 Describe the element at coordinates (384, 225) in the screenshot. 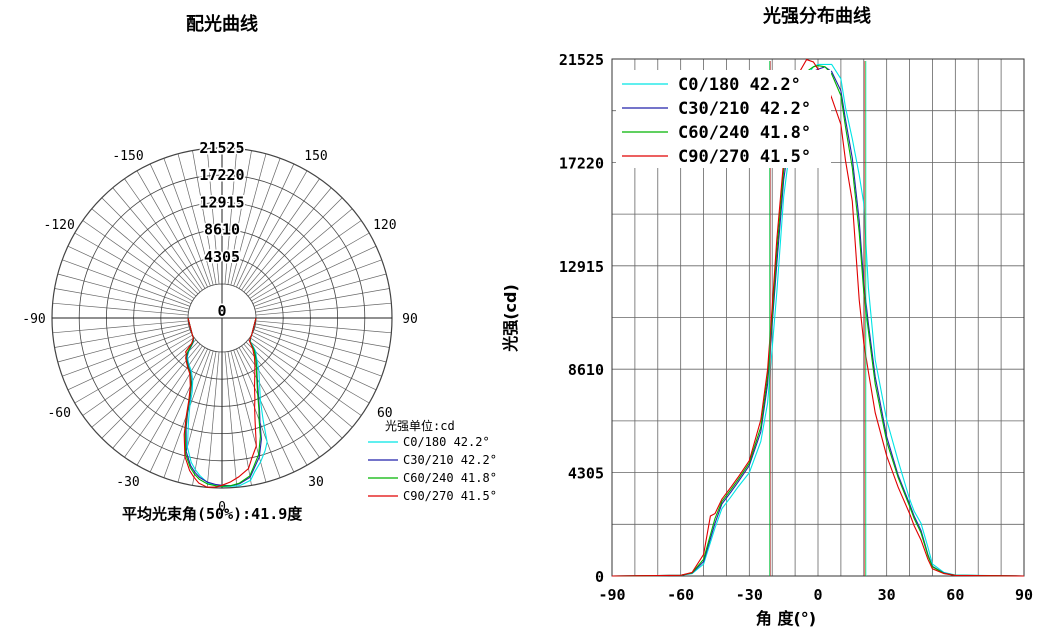

I see `polar-angle-label: 120` at that location.